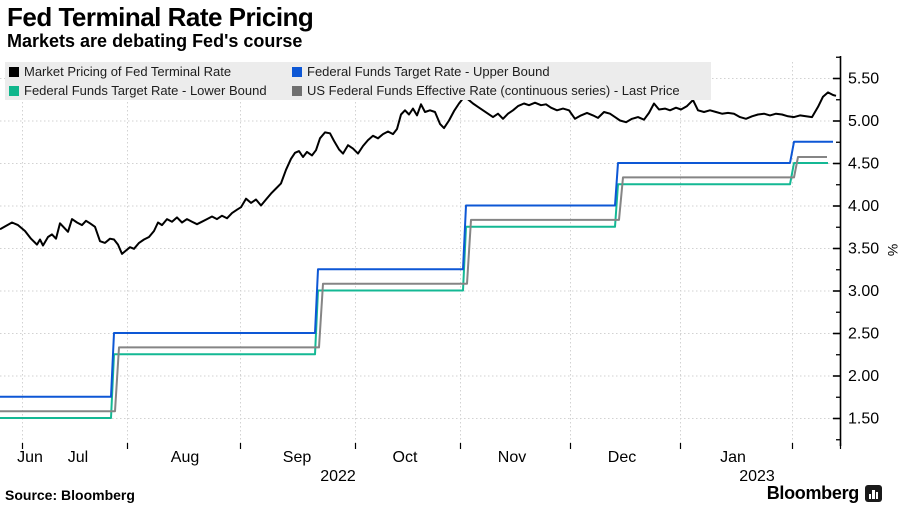  I want to click on legend-item-upper-bound: Federal Funds Target Rate - Upper Bound, so click(501, 71).